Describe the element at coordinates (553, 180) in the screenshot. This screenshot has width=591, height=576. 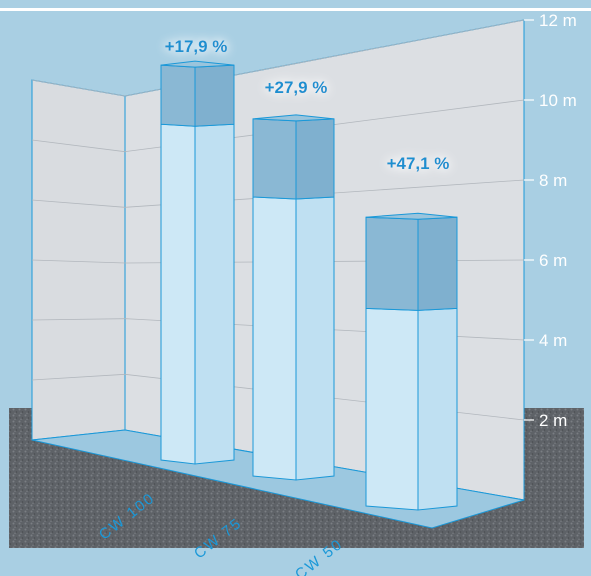
I see `y-tick-label: 8 m` at that location.